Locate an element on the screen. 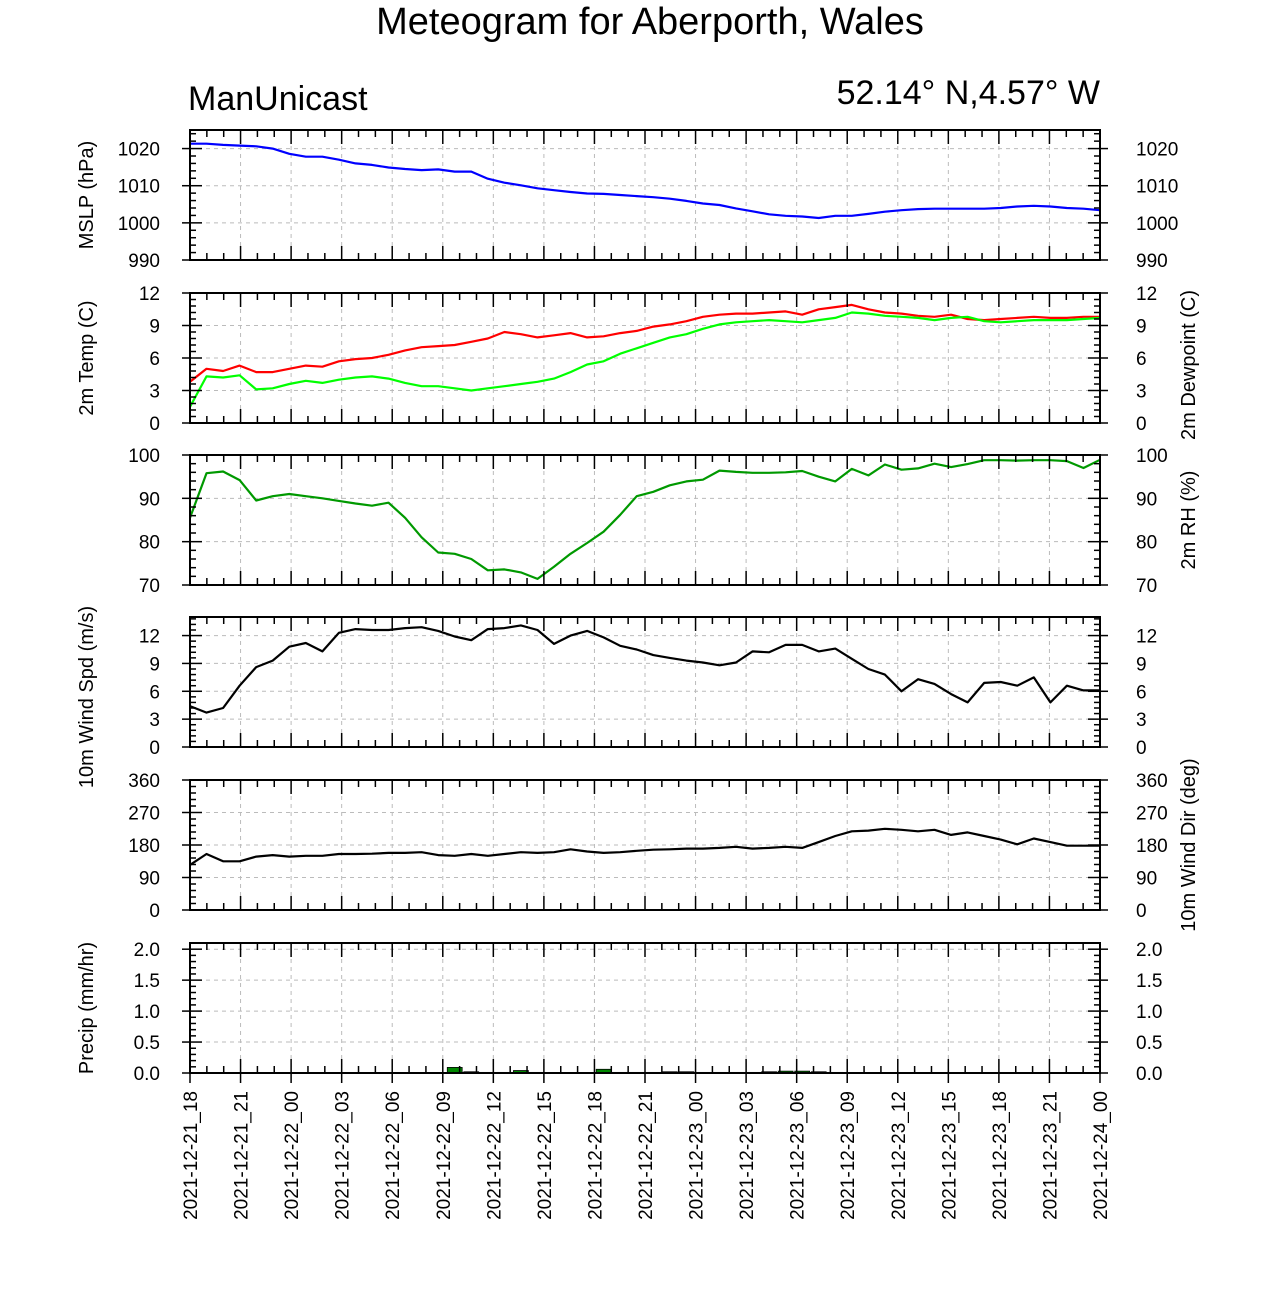 Image resolution: width=1275 pixels, height=1301 pixels. y-tick-label-left: 100 is located at coordinates (144, 456).